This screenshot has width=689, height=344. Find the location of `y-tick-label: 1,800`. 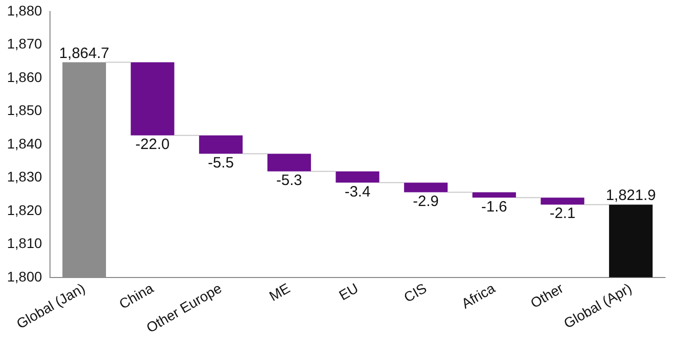

y-tick-label: 1,800 is located at coordinates (24, 276).